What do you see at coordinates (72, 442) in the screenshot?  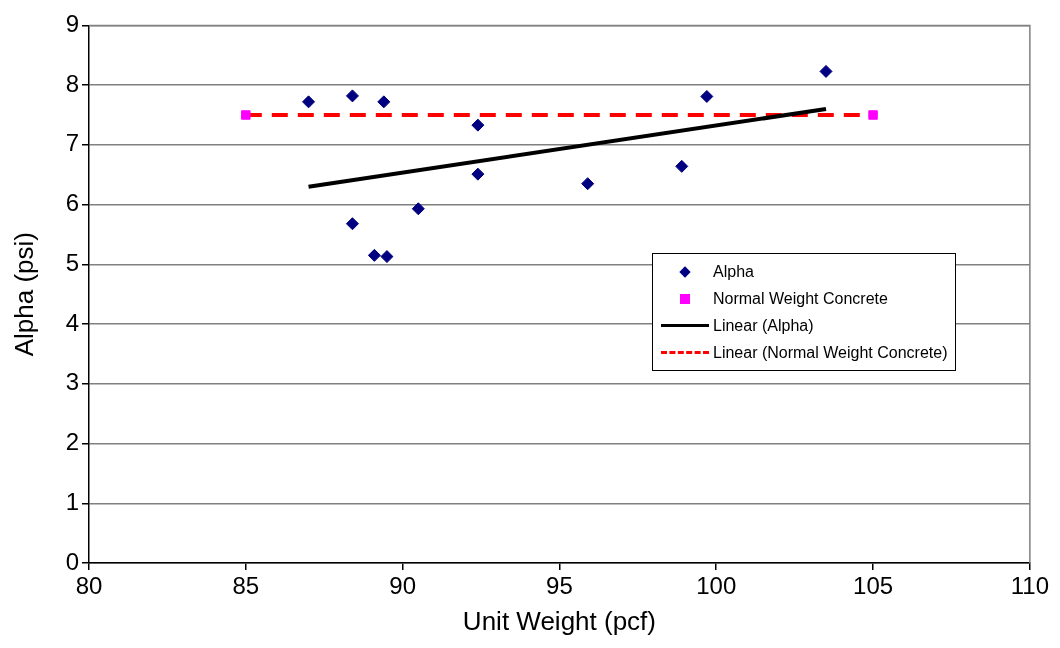 I see `y-tick-label: 2` at bounding box center [72, 442].